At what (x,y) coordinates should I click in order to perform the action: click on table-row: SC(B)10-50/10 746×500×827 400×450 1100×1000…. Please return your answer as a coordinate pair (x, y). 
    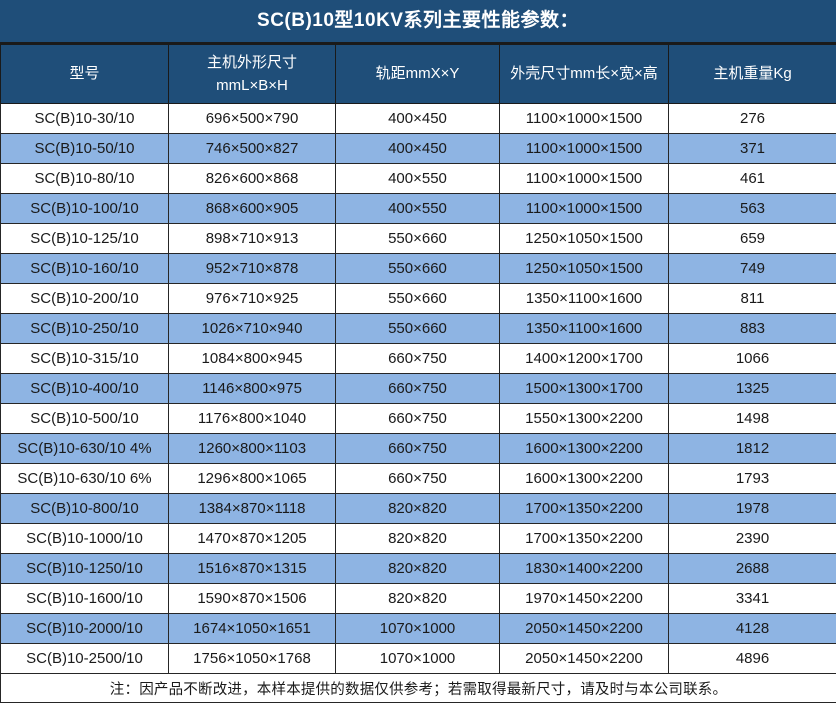
    Looking at the image, I should click on (418, 148).